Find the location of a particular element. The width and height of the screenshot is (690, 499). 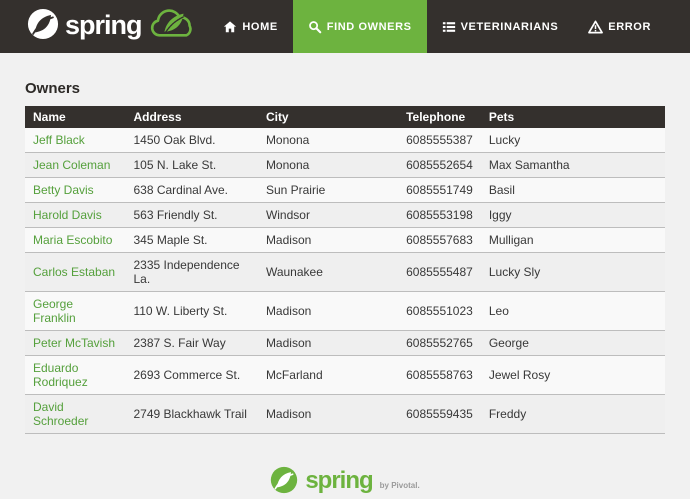

column-header: Name is located at coordinates (75, 117).